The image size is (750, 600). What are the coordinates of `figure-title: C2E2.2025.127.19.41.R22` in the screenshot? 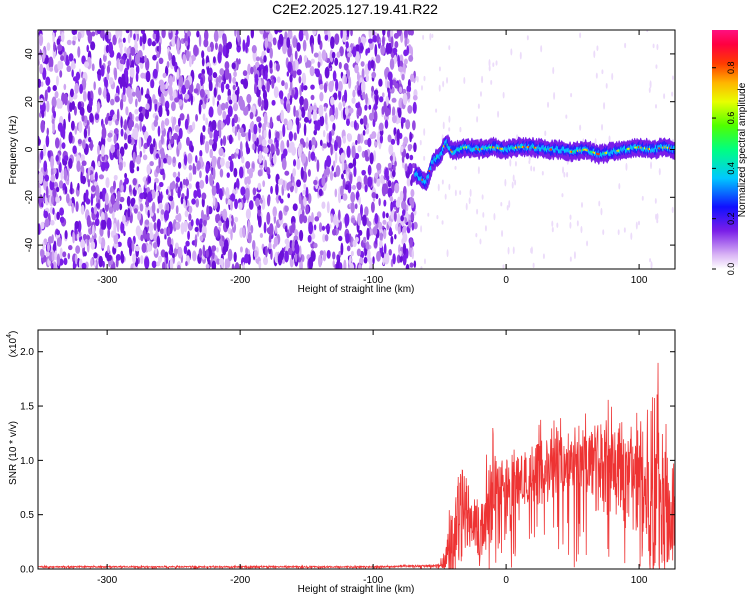 It's located at (355, 9).